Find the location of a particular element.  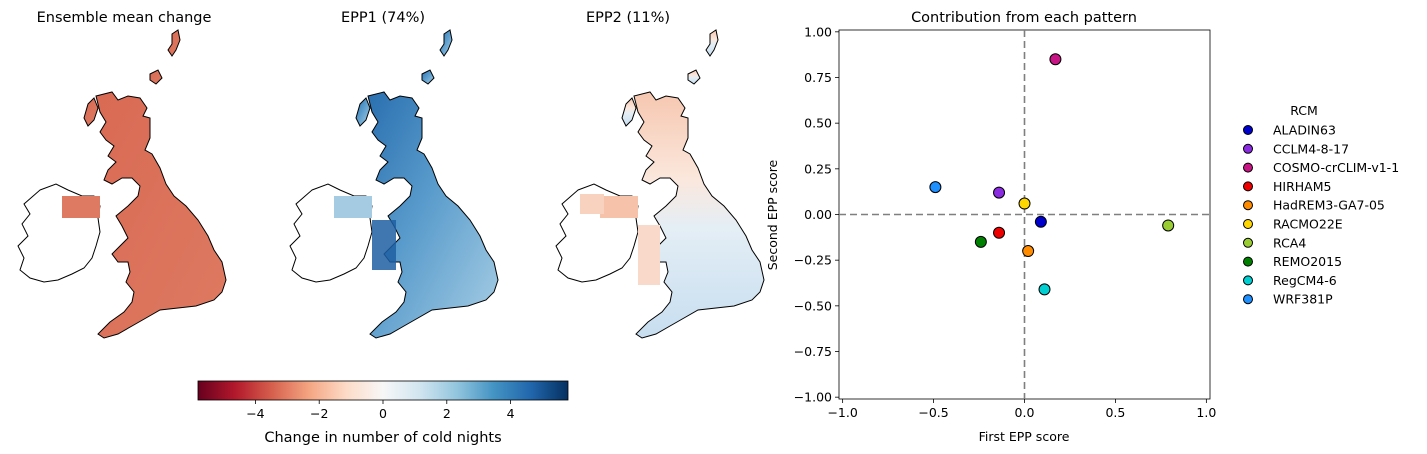

point-racmo22e is located at coordinates (1024, 203).